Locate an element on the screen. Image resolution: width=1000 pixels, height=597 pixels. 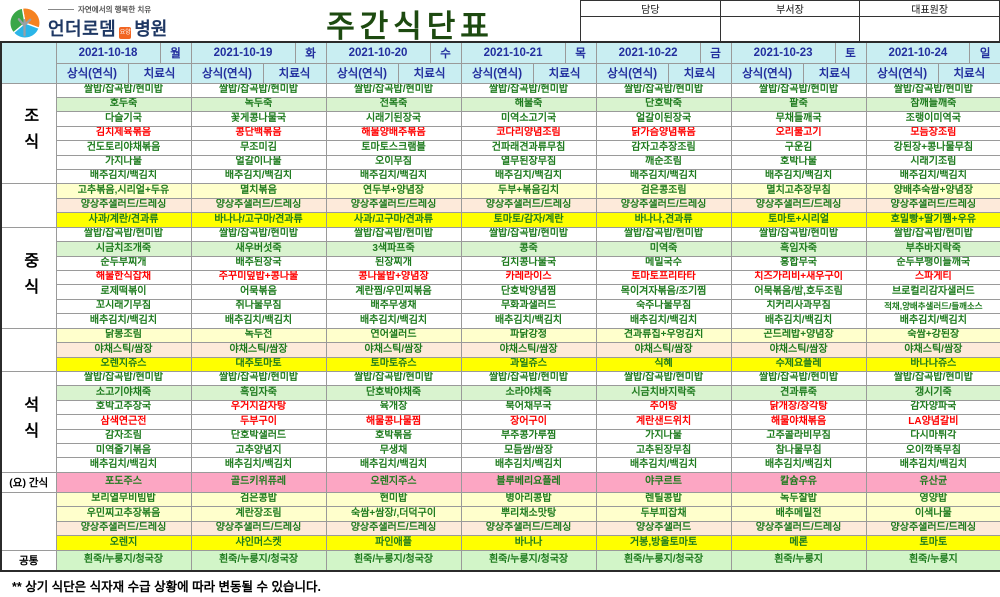
menu-cell-breakfast: 얼갈이된장국 is located at coordinates (663, 119).